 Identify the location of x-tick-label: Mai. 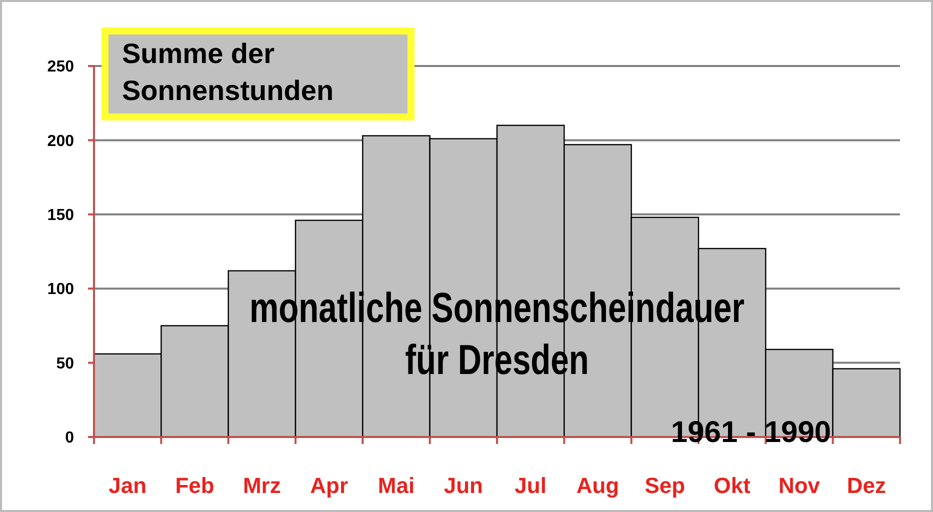
(396, 485).